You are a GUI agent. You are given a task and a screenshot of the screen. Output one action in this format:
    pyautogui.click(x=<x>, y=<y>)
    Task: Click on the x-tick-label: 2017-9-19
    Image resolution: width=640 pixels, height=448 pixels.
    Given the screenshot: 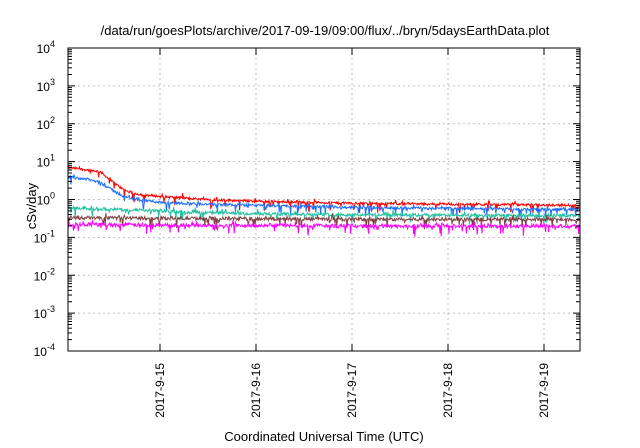 What is the action you would take?
    pyautogui.click(x=544, y=390)
    